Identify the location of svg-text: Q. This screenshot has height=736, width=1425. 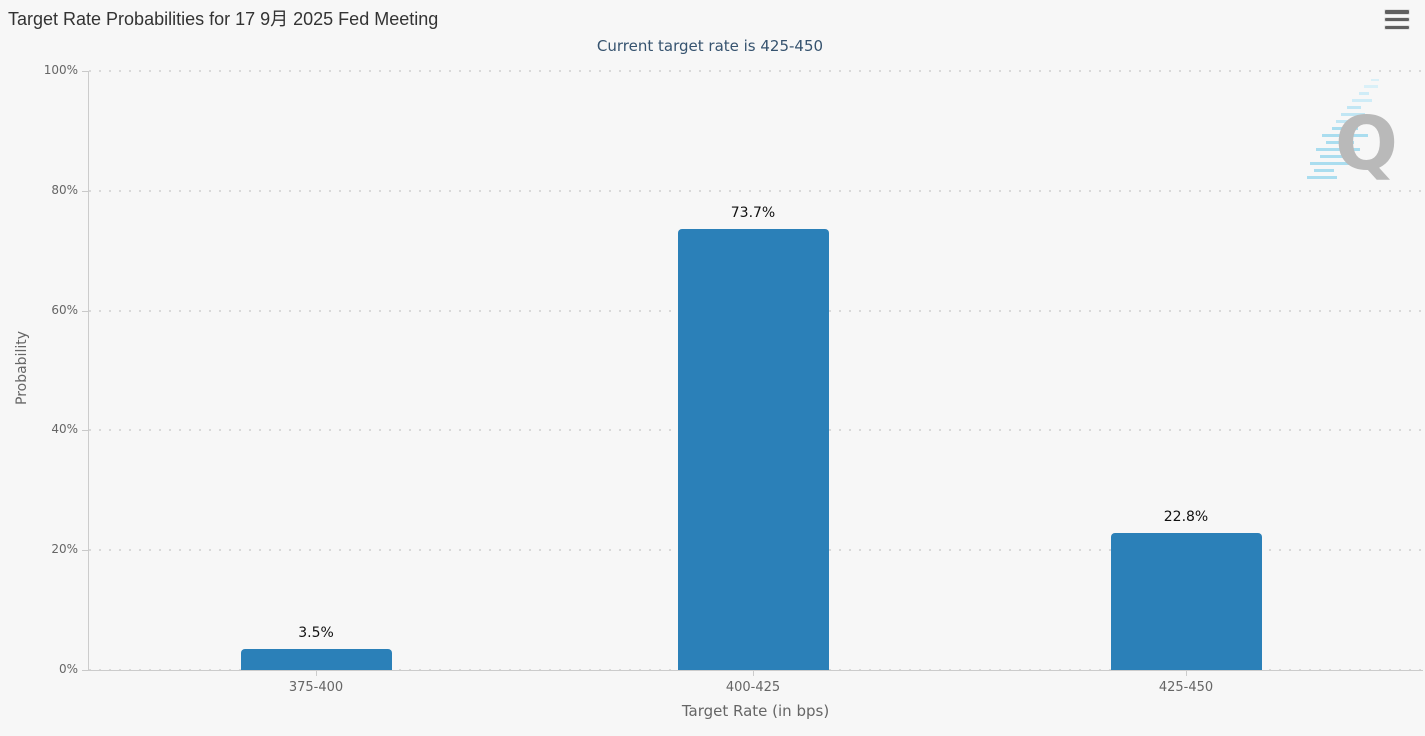
(1366, 144).